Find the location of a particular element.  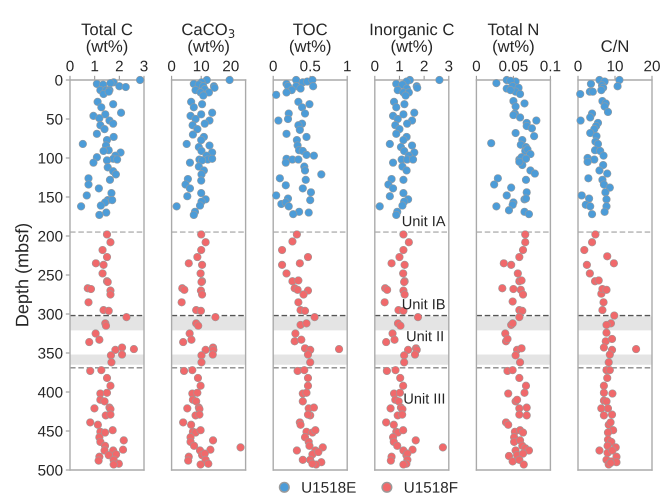

chart-title: Total N (wt%) is located at coordinates (513, 39).